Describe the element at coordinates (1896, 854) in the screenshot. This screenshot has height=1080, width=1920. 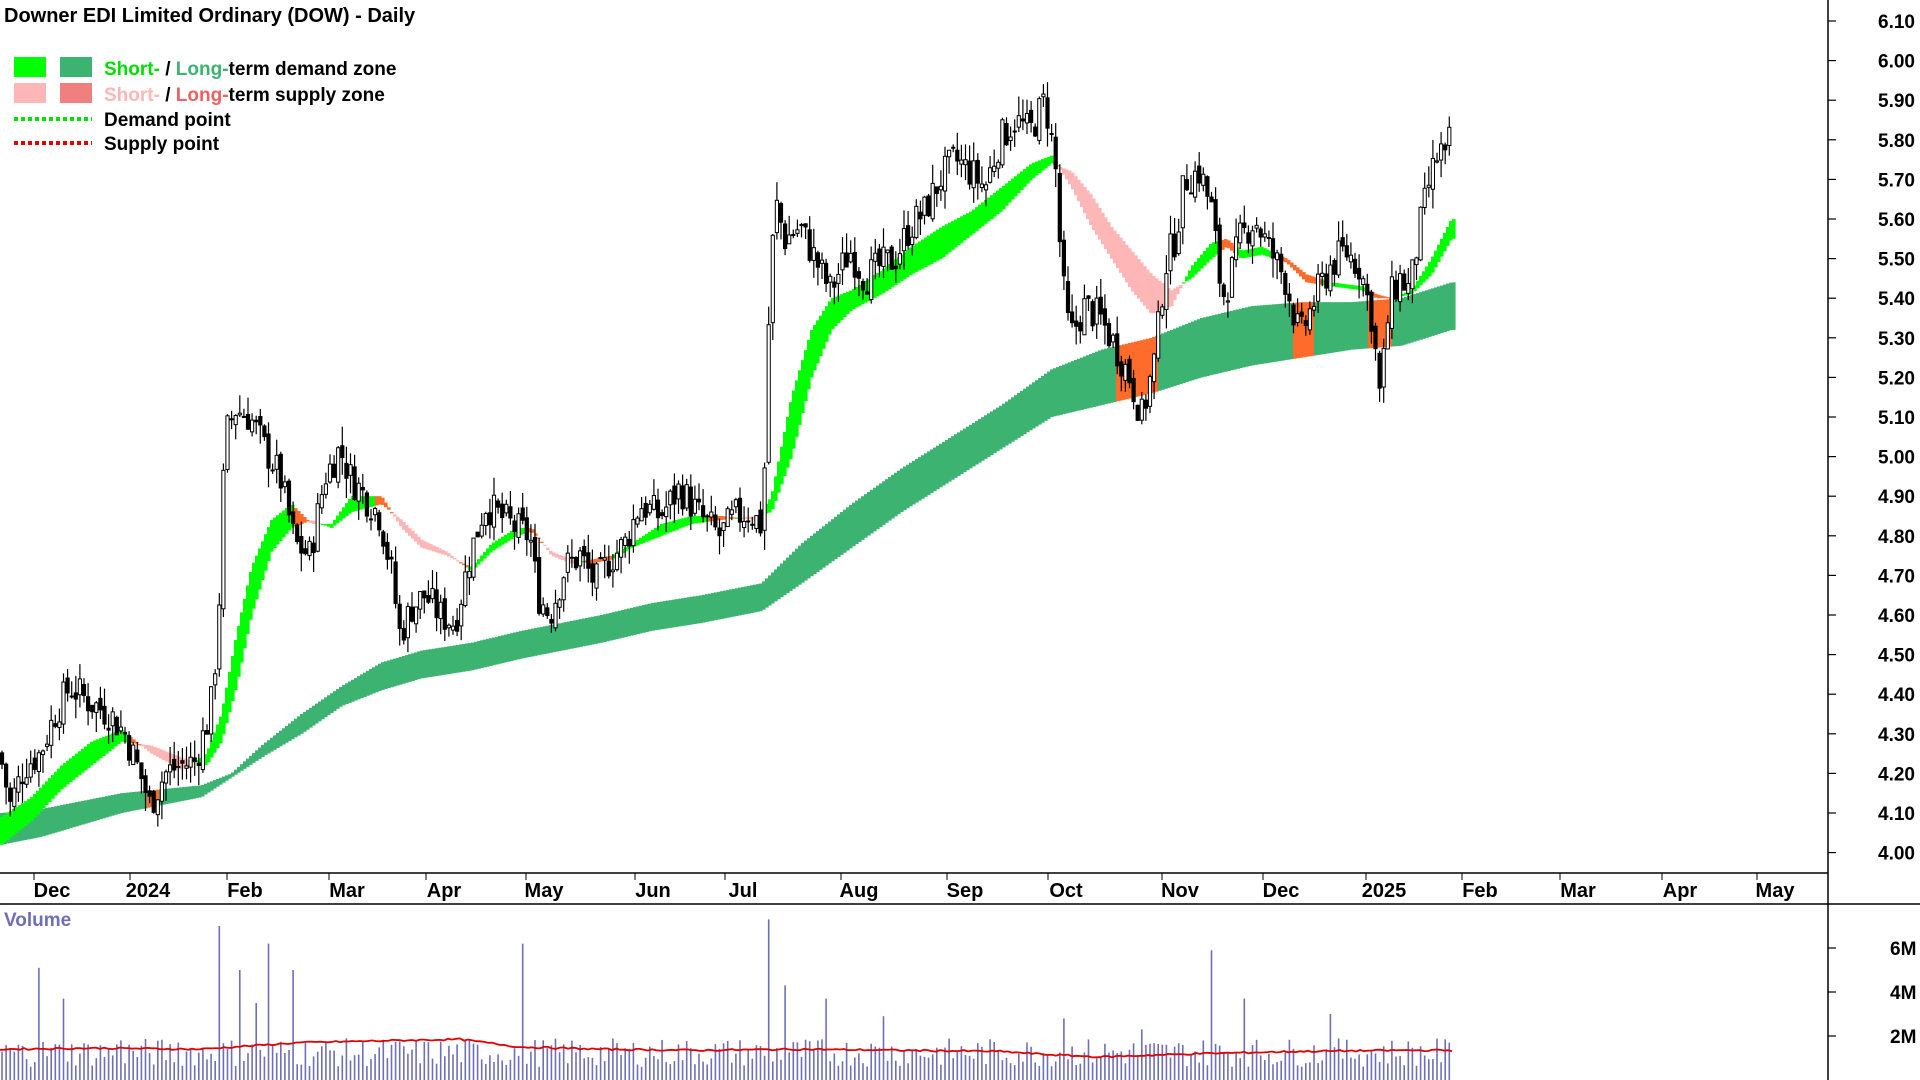
I see `price-tick-label: 4.00` at that location.